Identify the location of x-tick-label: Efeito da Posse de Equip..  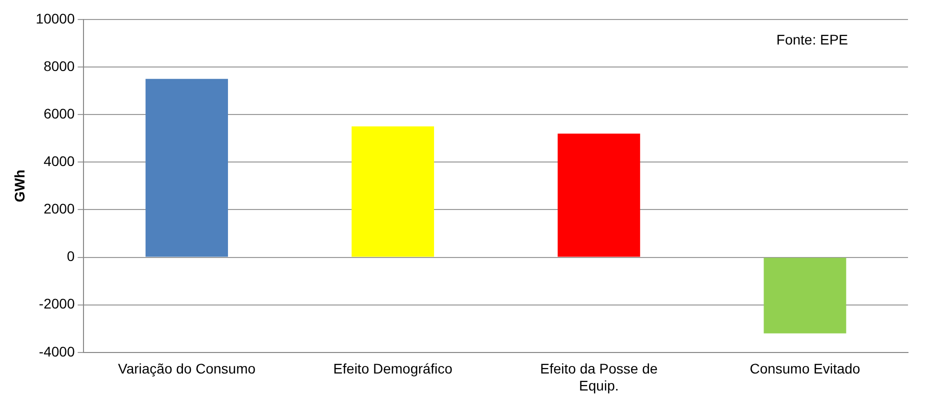
(599, 377).